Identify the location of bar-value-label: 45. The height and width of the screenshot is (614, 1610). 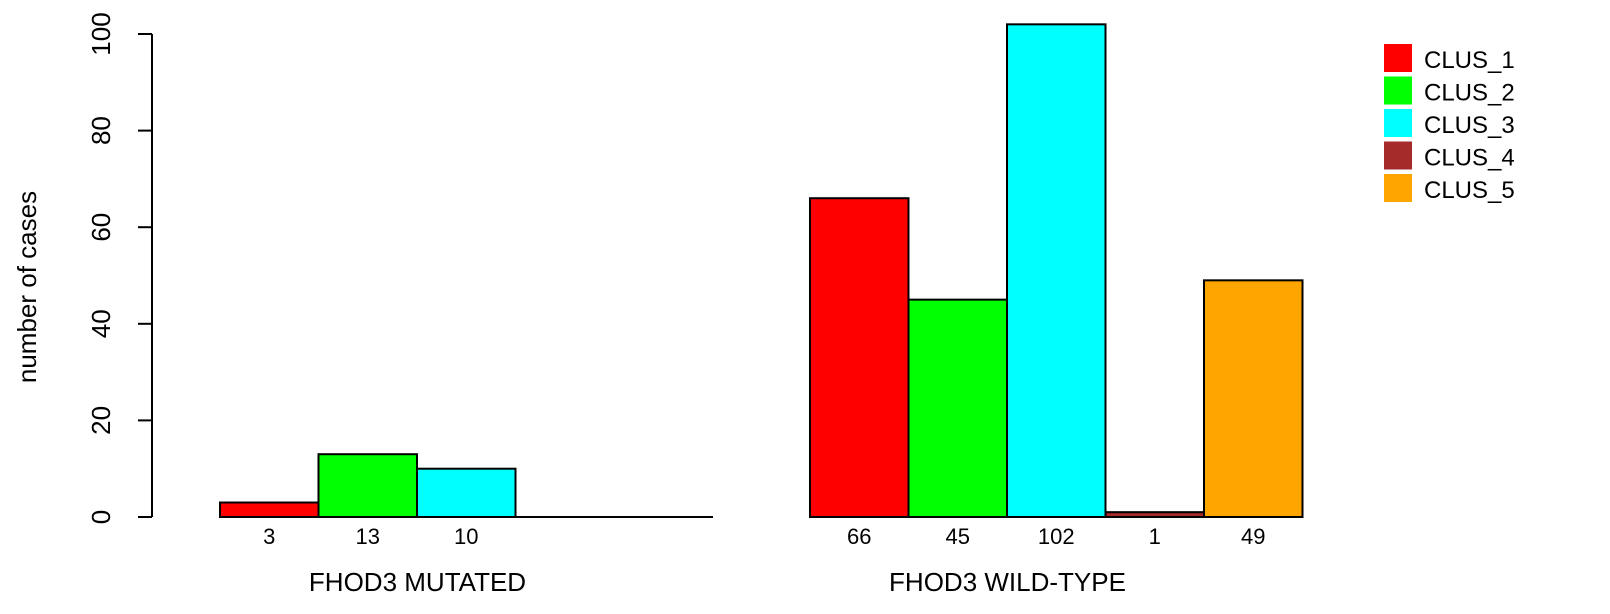
(958, 536).